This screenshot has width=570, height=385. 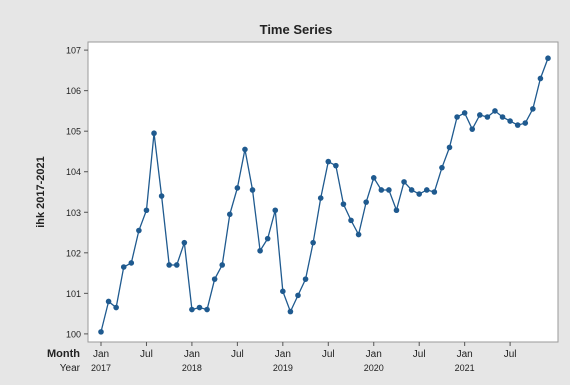 What do you see at coordinates (73, 91) in the screenshot?
I see `y-tick-label: 106` at bounding box center [73, 91].